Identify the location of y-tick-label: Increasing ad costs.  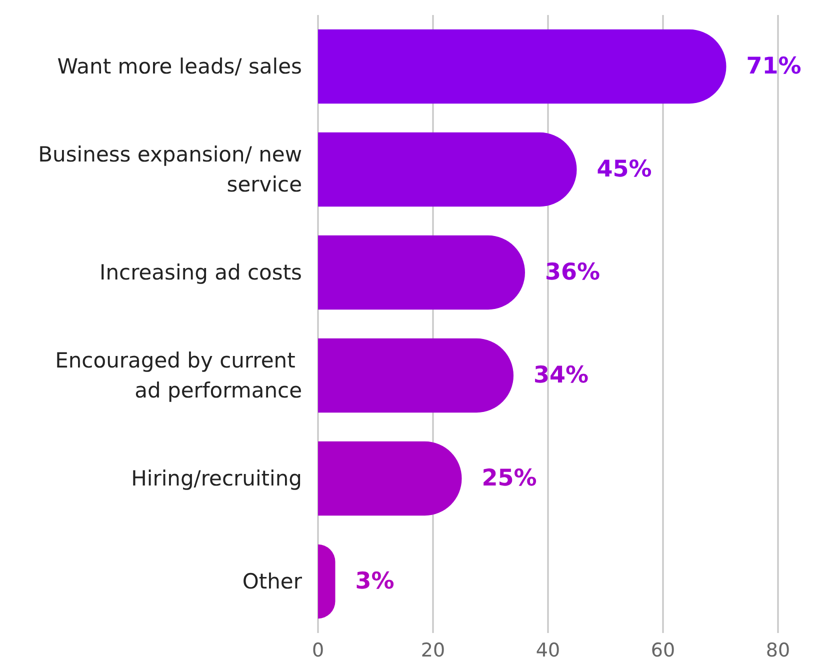
(201, 272).